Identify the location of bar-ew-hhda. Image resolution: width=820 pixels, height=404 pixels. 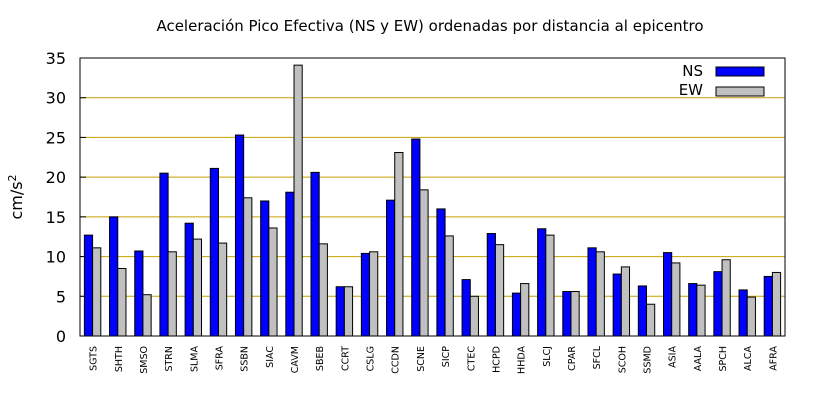
(525, 310).